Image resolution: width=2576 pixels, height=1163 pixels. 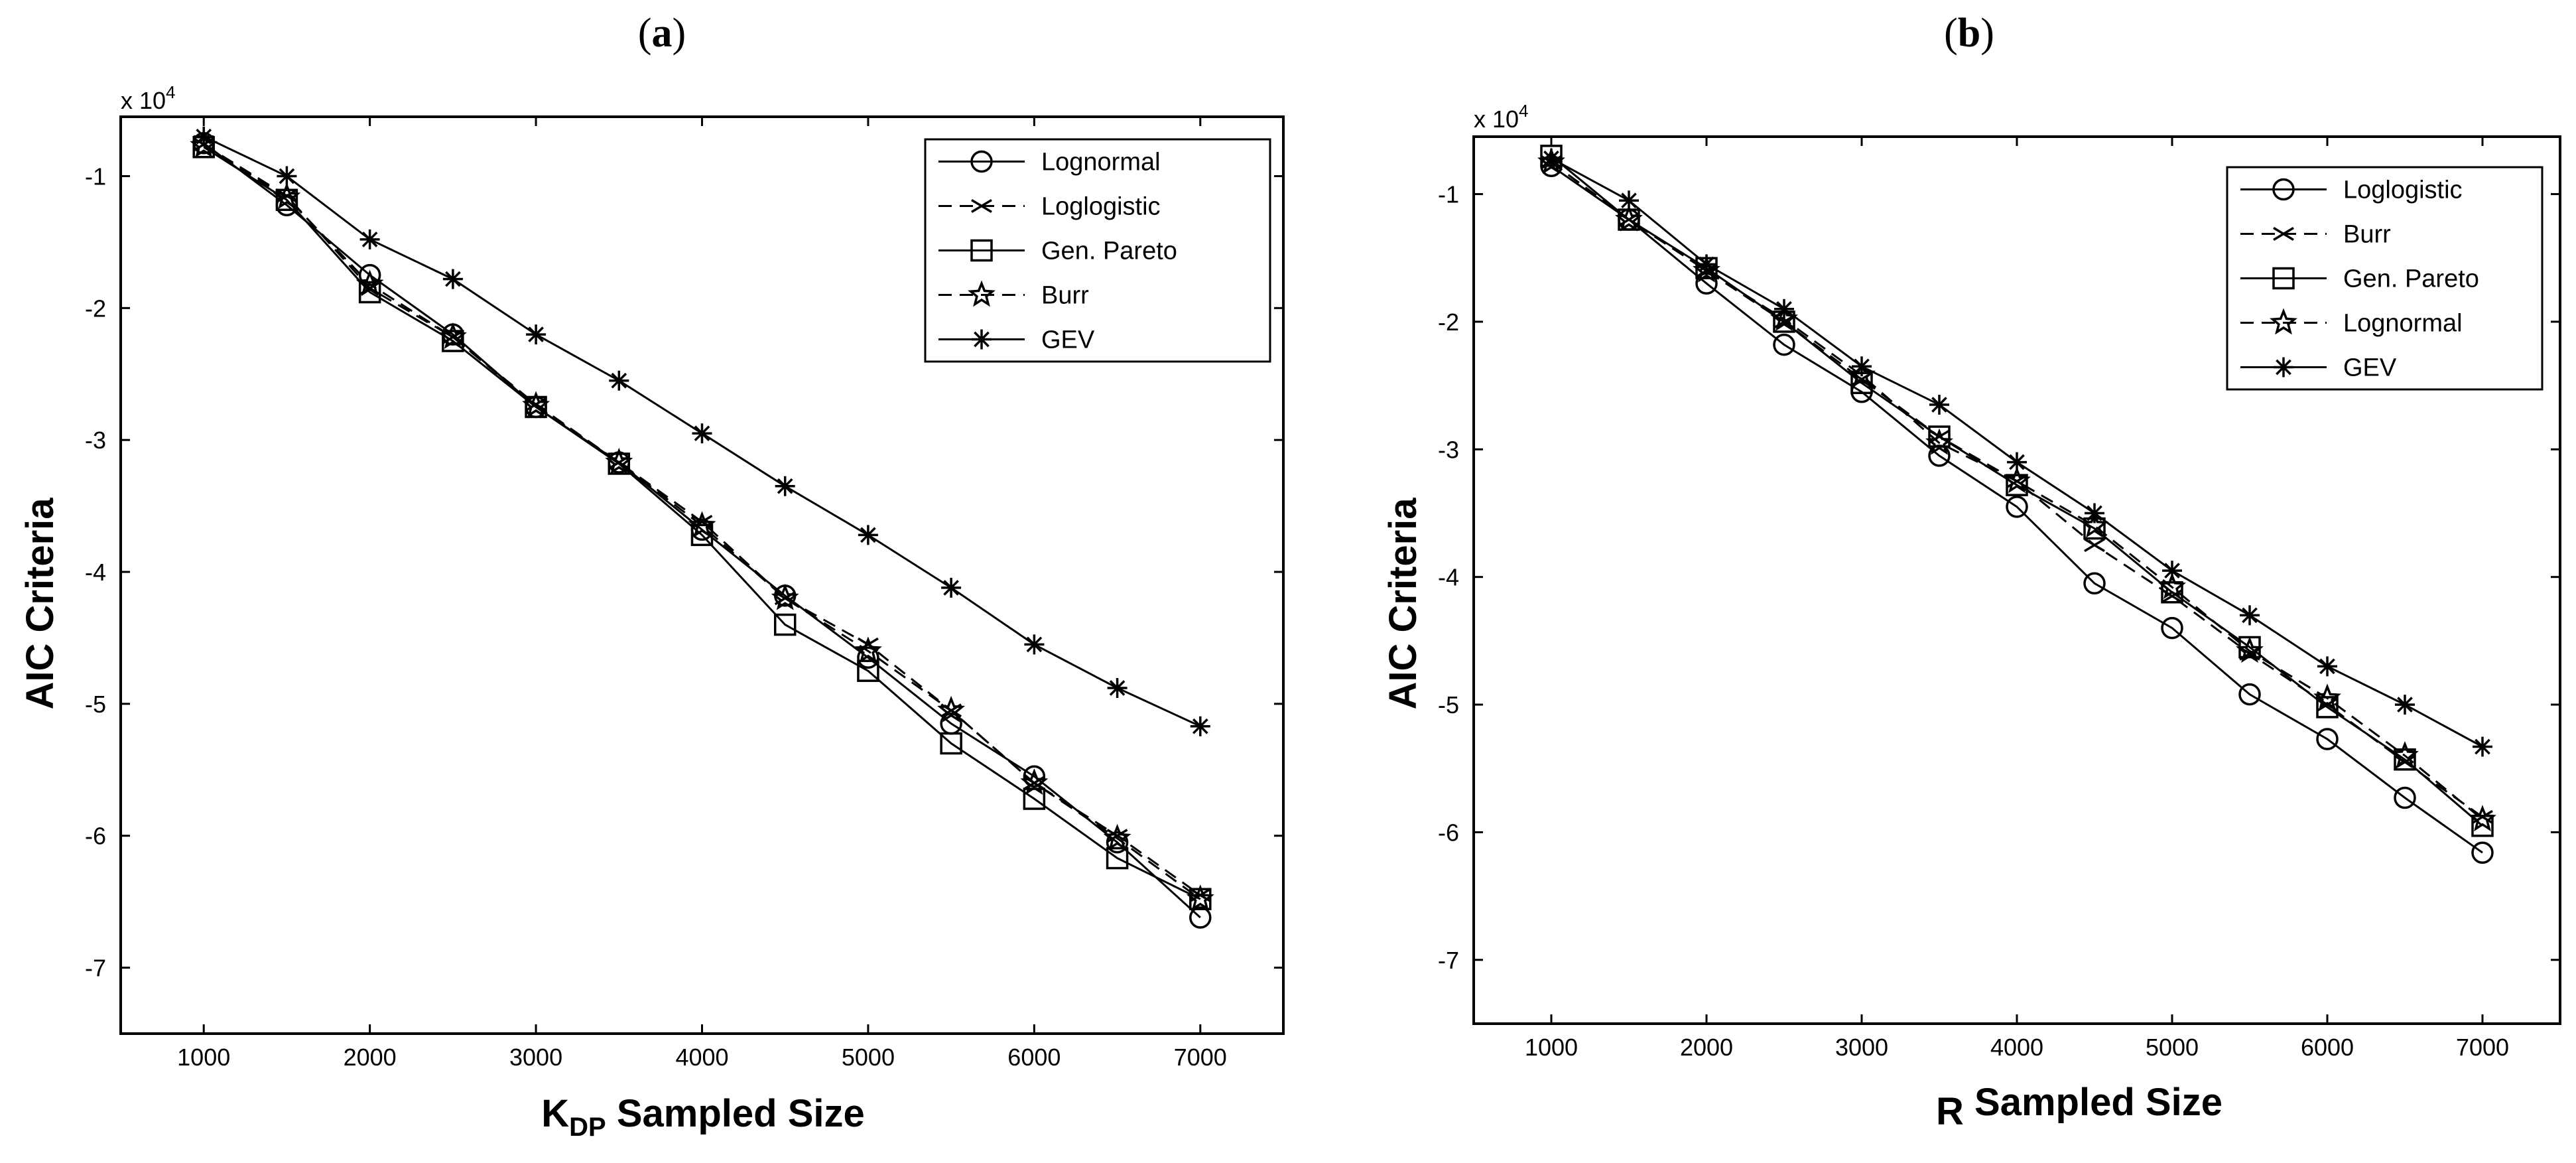 I want to click on y-tick-label: -1, so click(x=1449, y=195).